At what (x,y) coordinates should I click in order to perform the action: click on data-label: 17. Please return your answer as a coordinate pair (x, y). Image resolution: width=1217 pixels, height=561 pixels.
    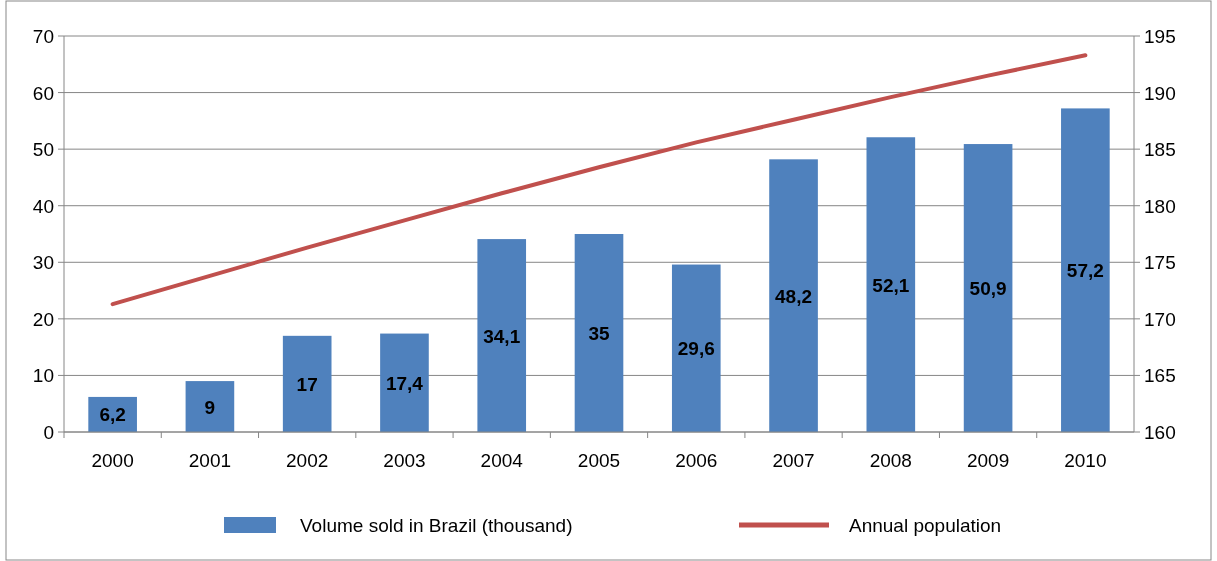
    Looking at the image, I should click on (307, 384).